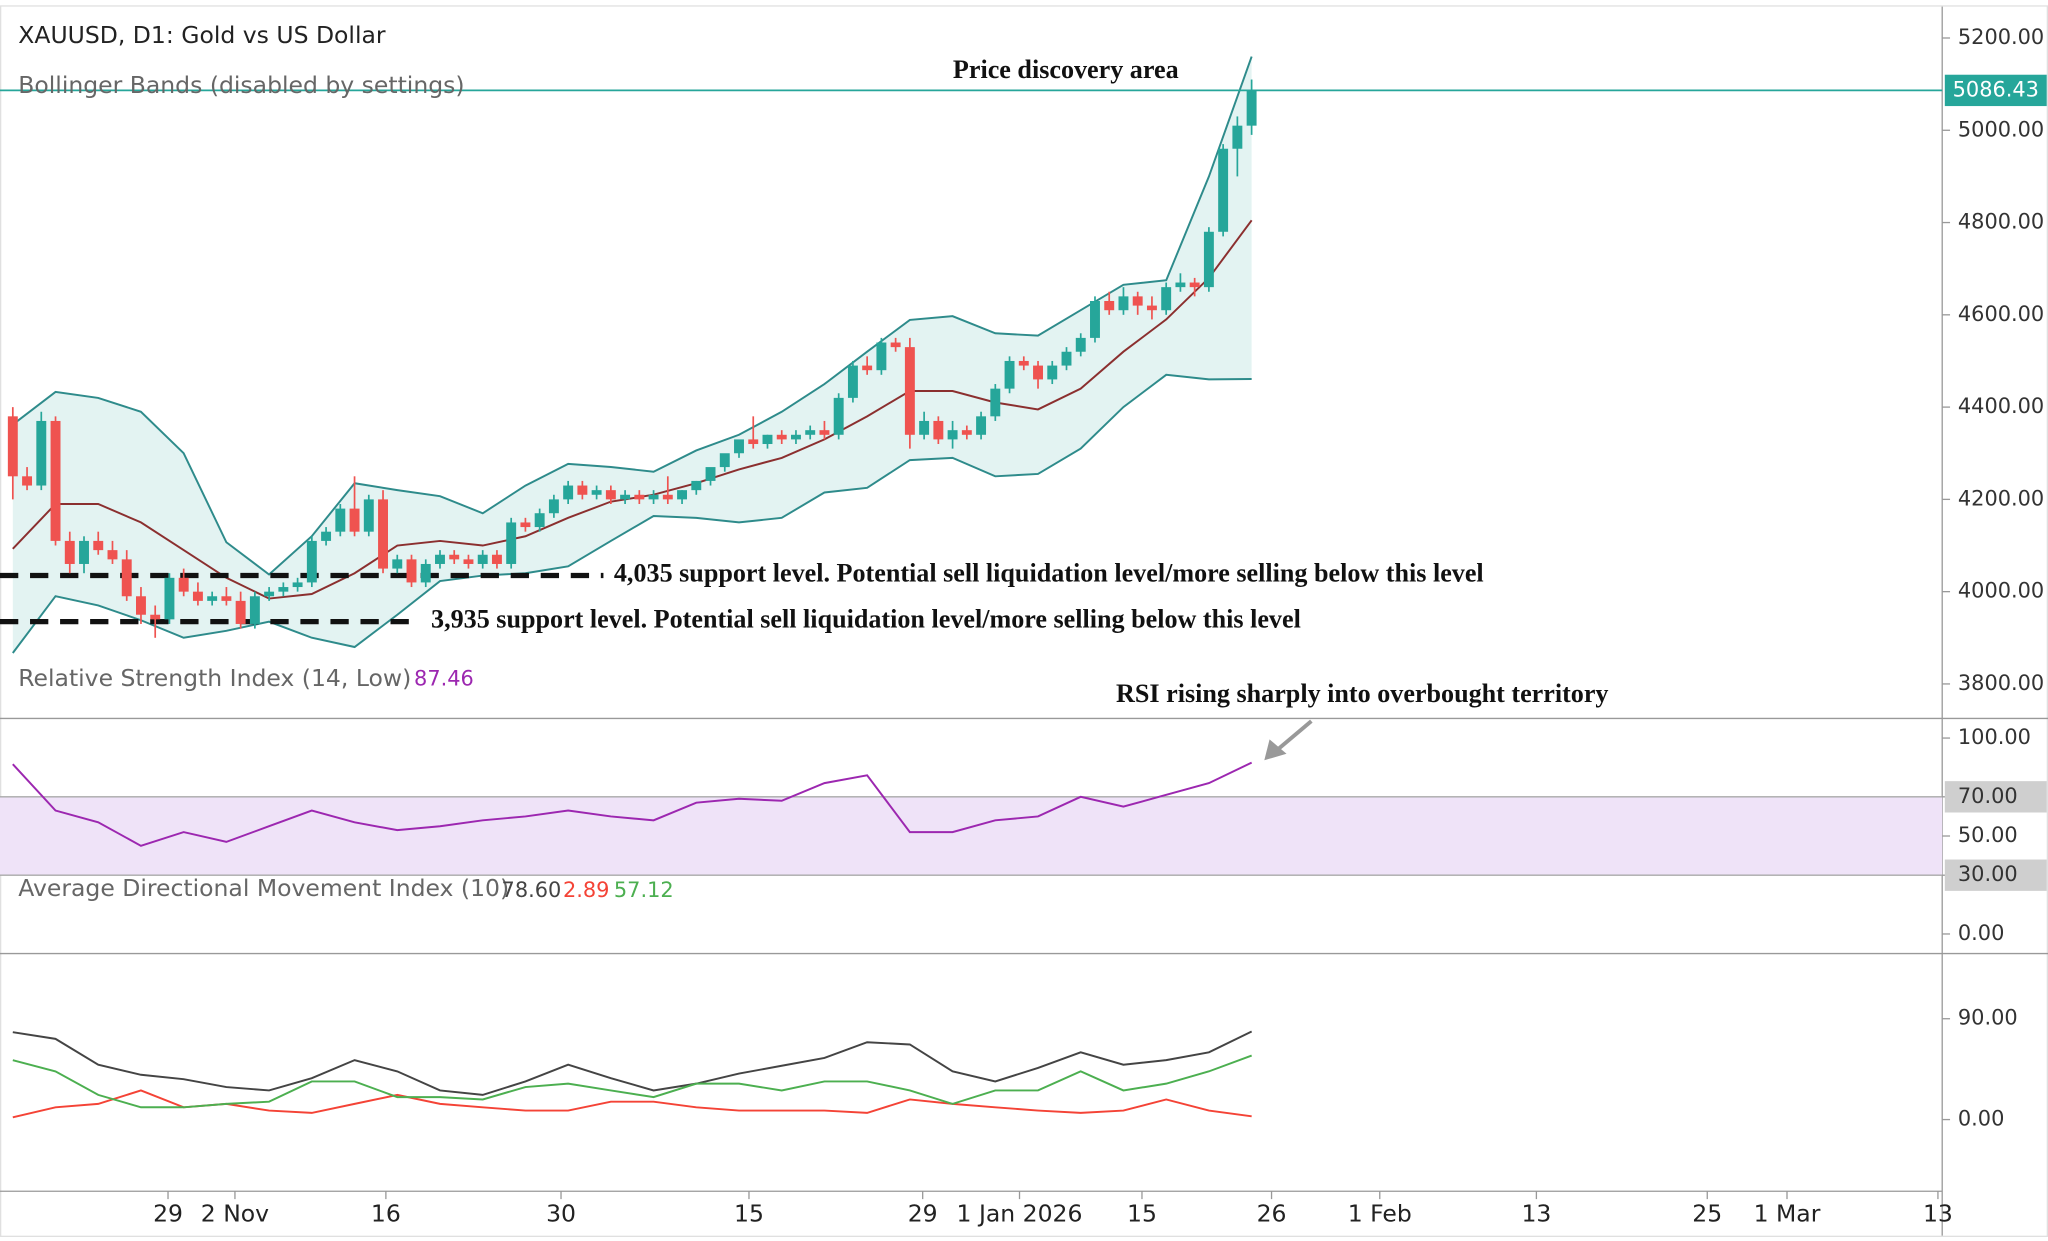 The height and width of the screenshot is (1241, 2048). I want to click on indicator-legend: Bollinger Bands (disabled by settings), so click(241, 85).